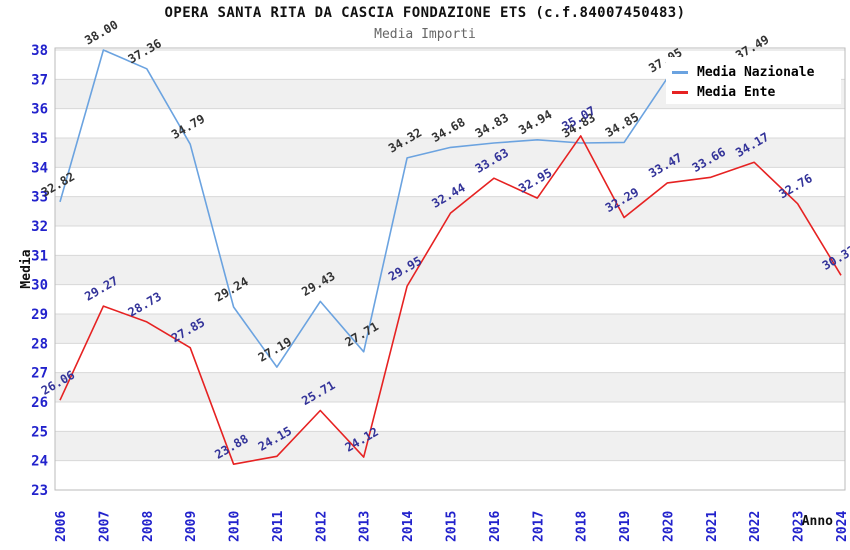  Describe the element at coordinates (39, 286) in the screenshot. I see `y-tick-label: 30` at that location.